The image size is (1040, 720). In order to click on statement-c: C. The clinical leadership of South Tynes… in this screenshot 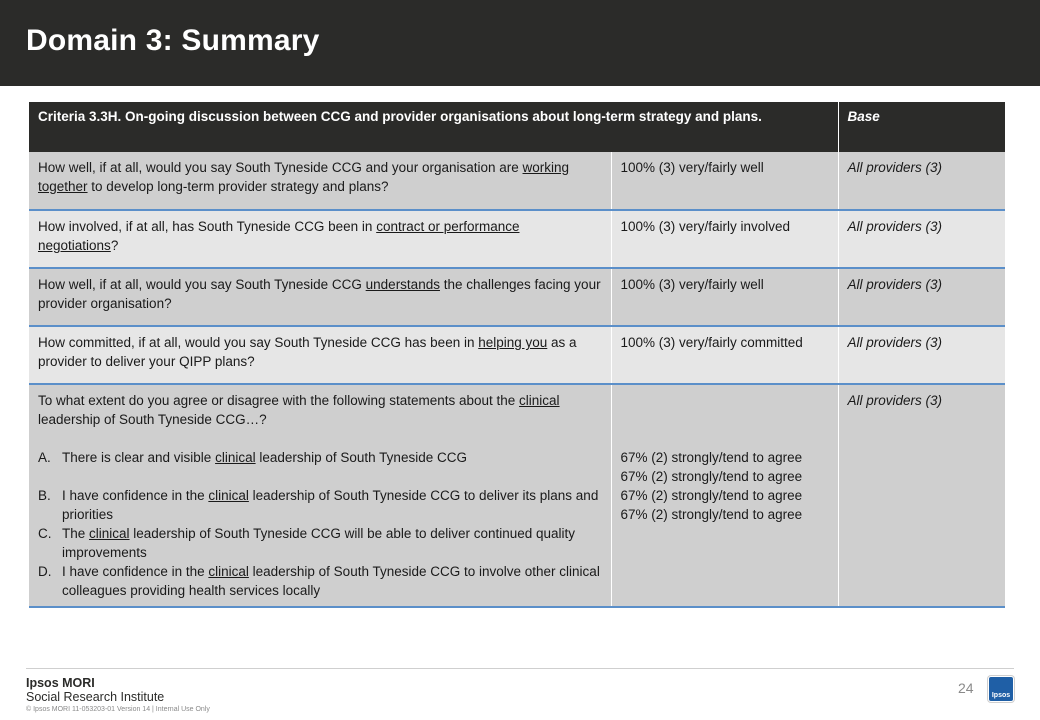, I will do `click(320, 543)`.